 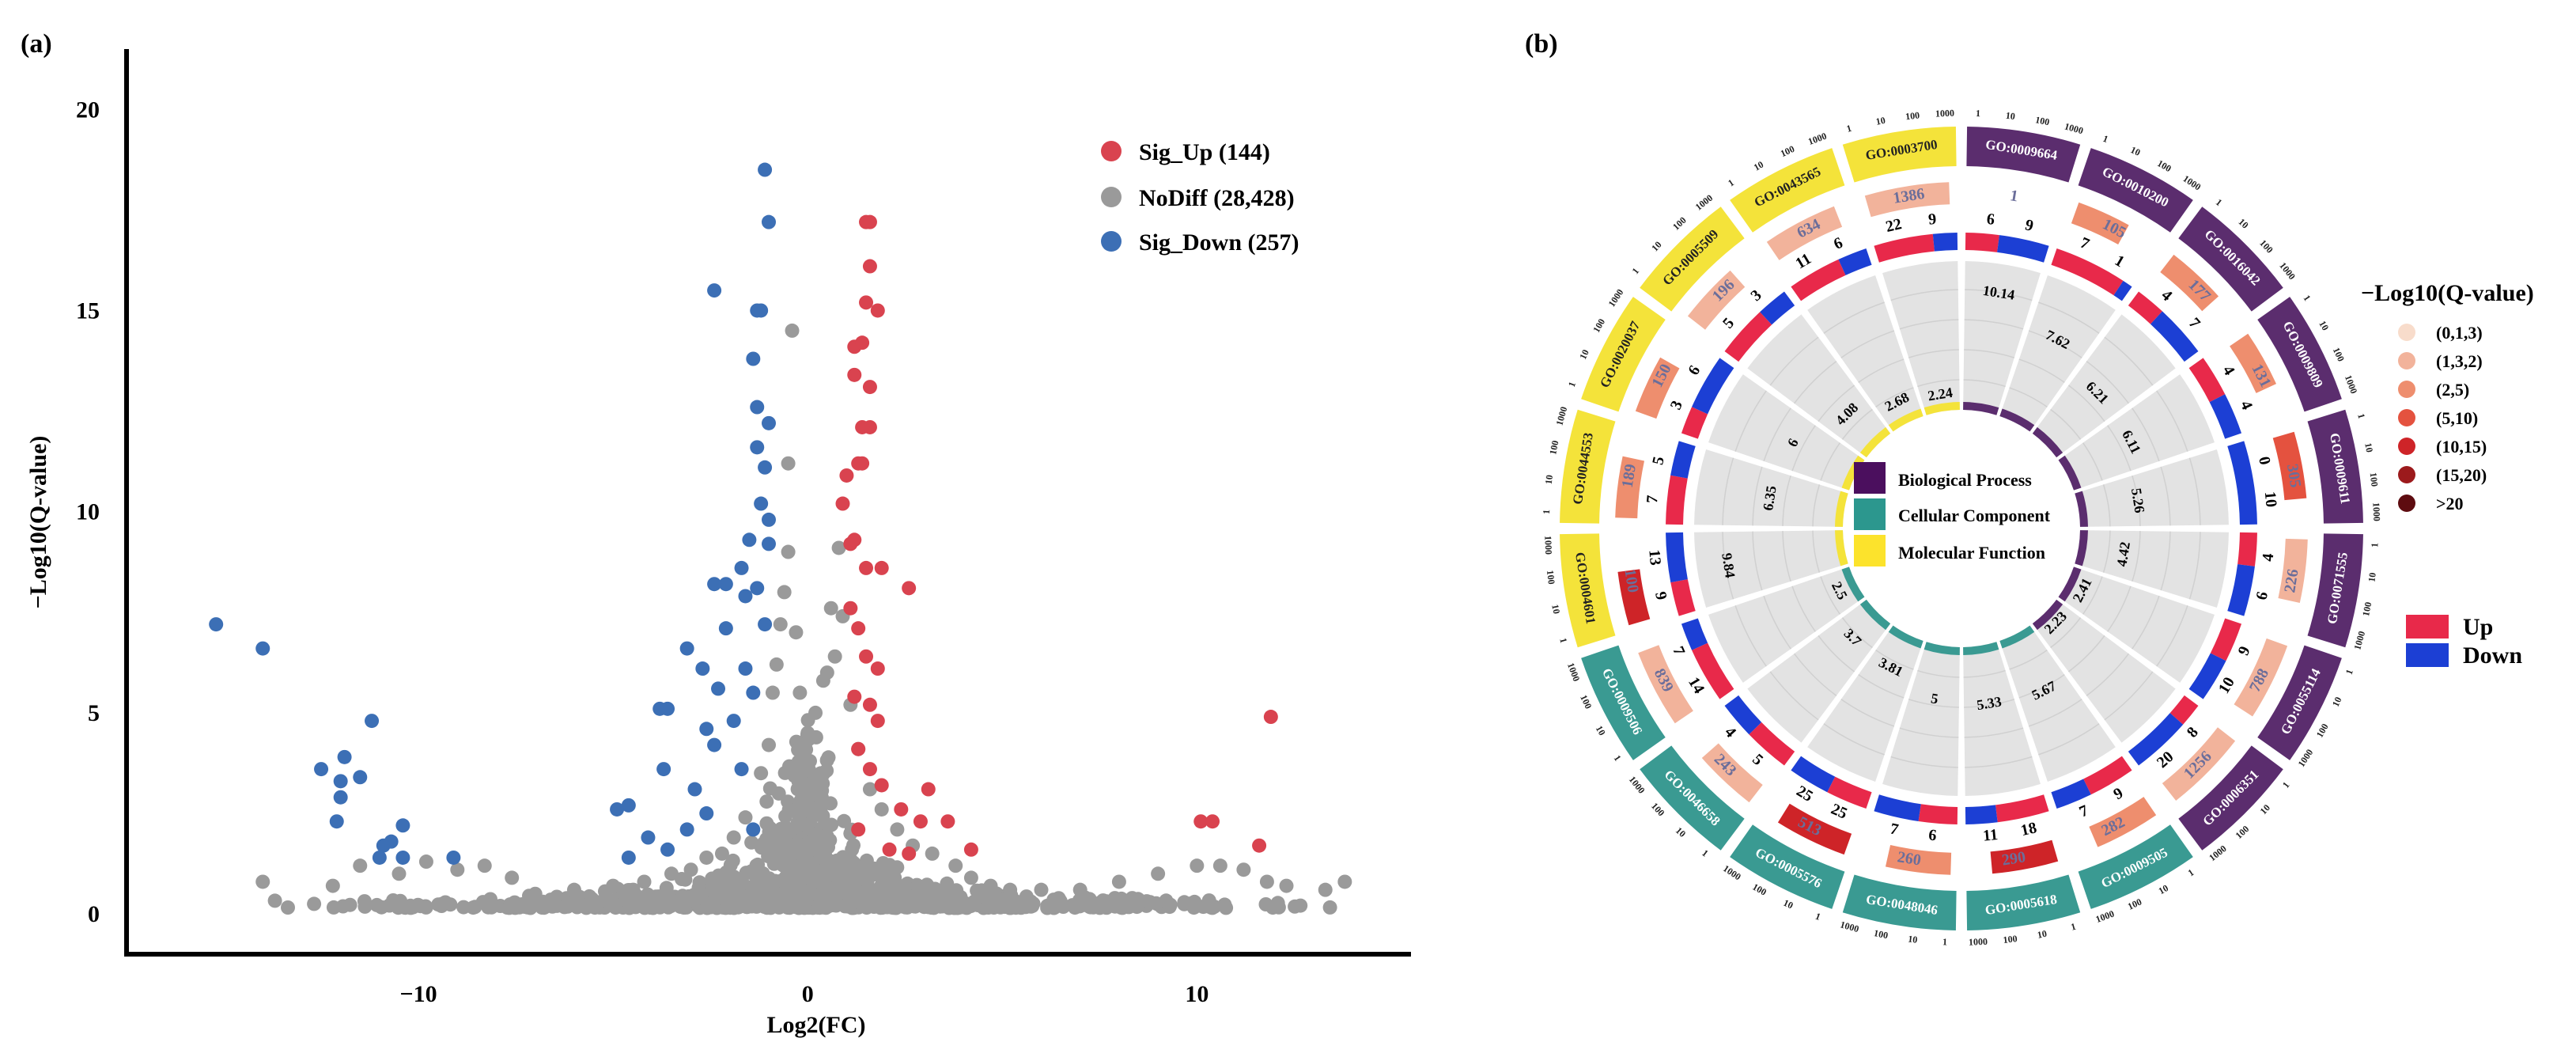 What do you see at coordinates (1653, 499) in the screenshot?
I see `up-count-label: 7` at bounding box center [1653, 499].